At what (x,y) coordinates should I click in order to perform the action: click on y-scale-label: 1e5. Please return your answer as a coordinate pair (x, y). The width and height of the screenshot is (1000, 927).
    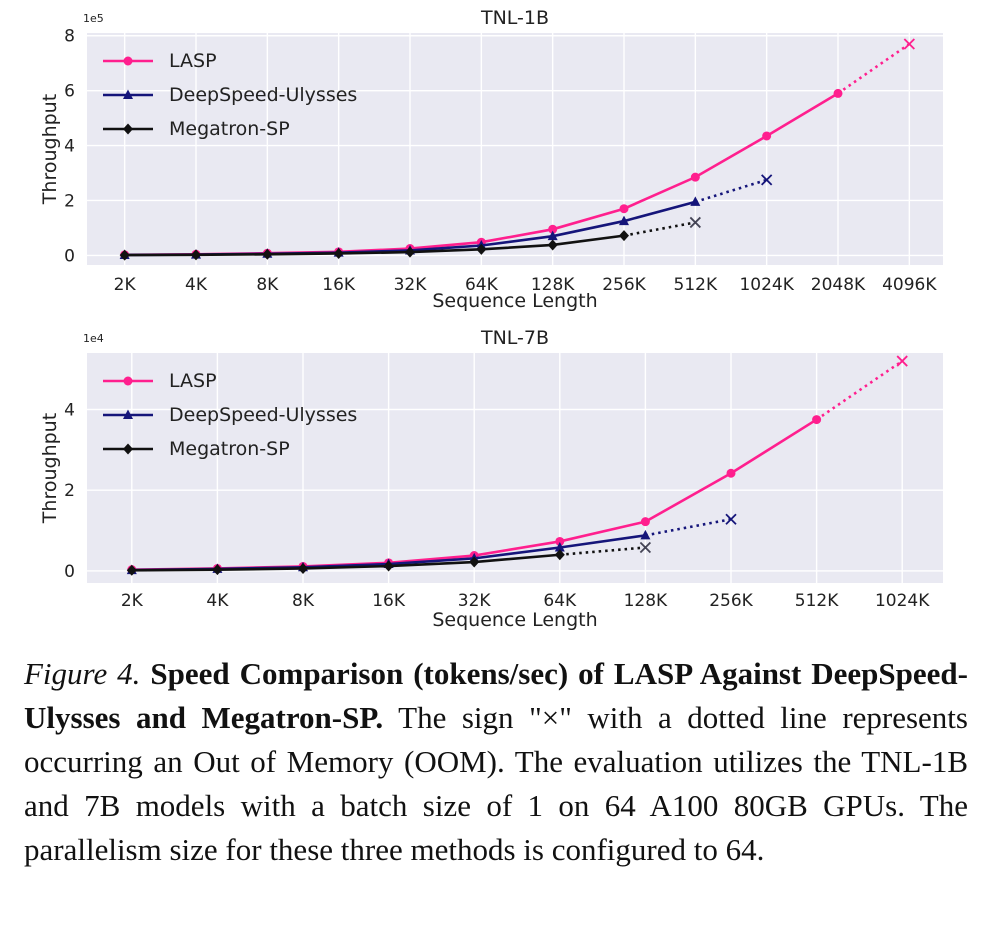
    Looking at the image, I should click on (93, 18).